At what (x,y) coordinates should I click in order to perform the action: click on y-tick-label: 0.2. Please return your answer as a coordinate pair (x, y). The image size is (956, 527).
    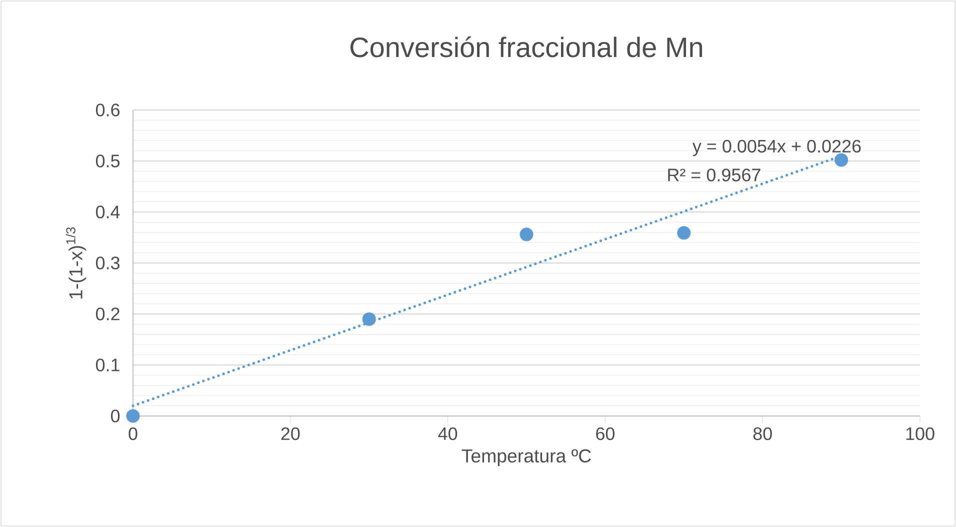
    Looking at the image, I should click on (108, 314).